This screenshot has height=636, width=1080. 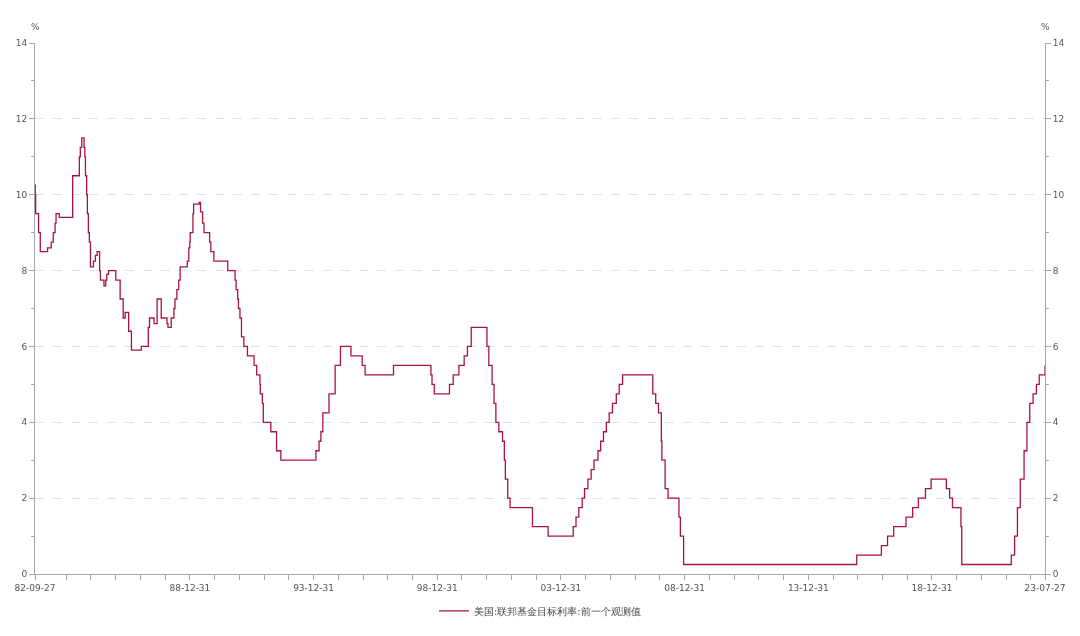 What do you see at coordinates (808, 587) in the screenshot?
I see `x-tick-label: 13-12-31` at bounding box center [808, 587].